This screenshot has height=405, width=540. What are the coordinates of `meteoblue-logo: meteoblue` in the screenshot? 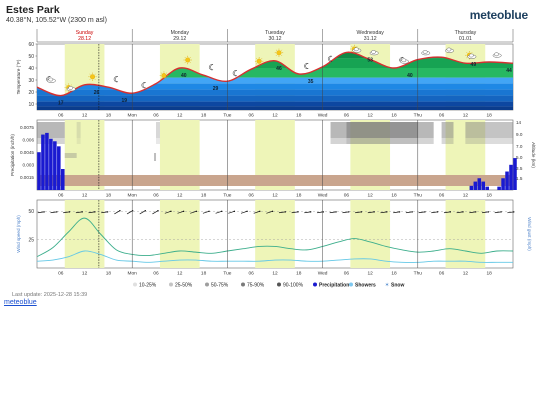 It's located at (498, 15).